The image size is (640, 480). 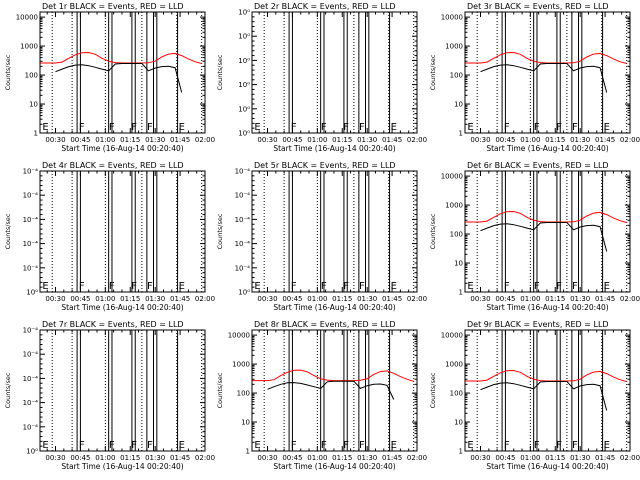 What do you see at coordinates (113, 165) in the screenshot?
I see `panel-title: Det 4r BLACK = Events, RED = LLD` at bounding box center [113, 165].